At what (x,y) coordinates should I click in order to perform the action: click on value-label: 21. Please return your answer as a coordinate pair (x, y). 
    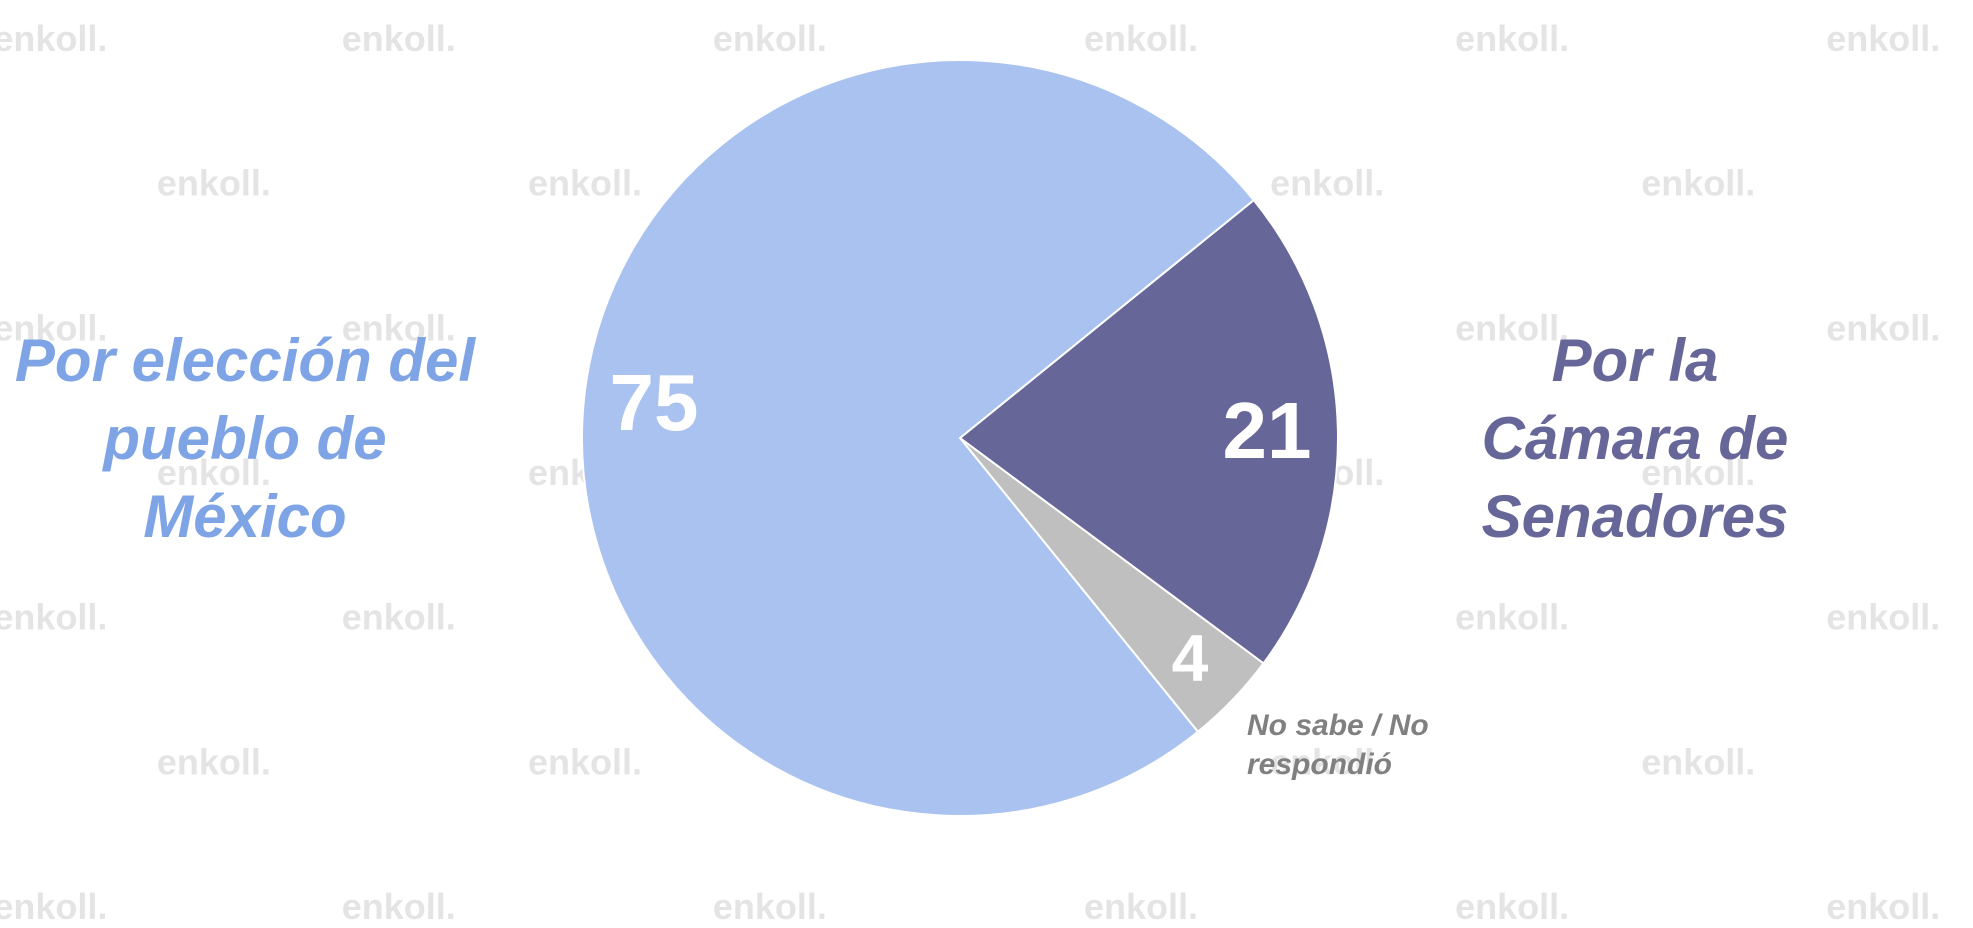
    Looking at the image, I should click on (1267, 430).